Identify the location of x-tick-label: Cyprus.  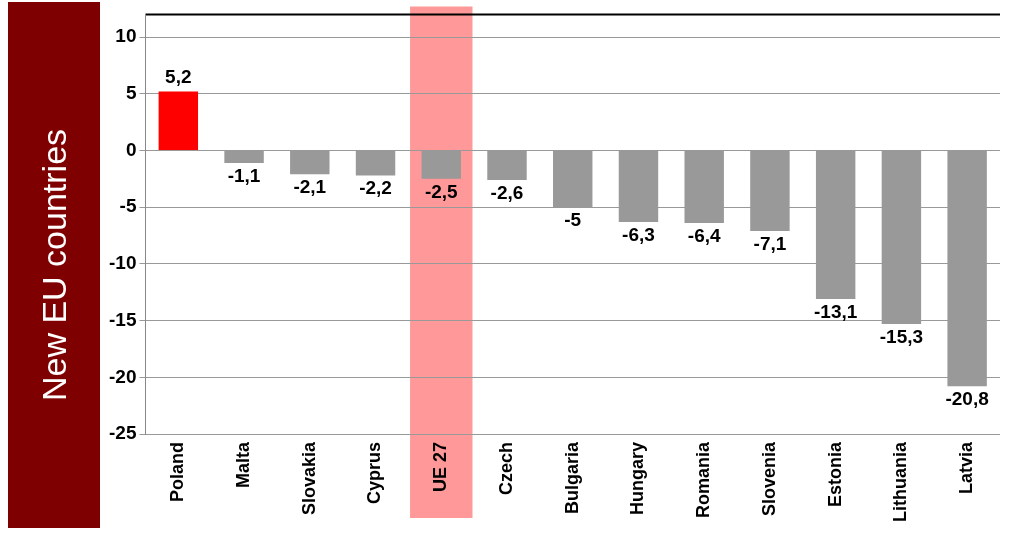
(374, 473).